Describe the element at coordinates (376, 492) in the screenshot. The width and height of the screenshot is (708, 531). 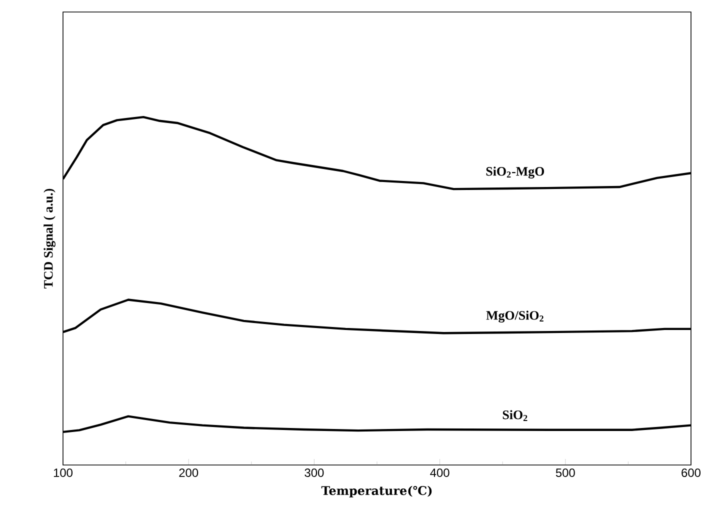
I see `x-axis-title: Temperature(℃)` at that location.